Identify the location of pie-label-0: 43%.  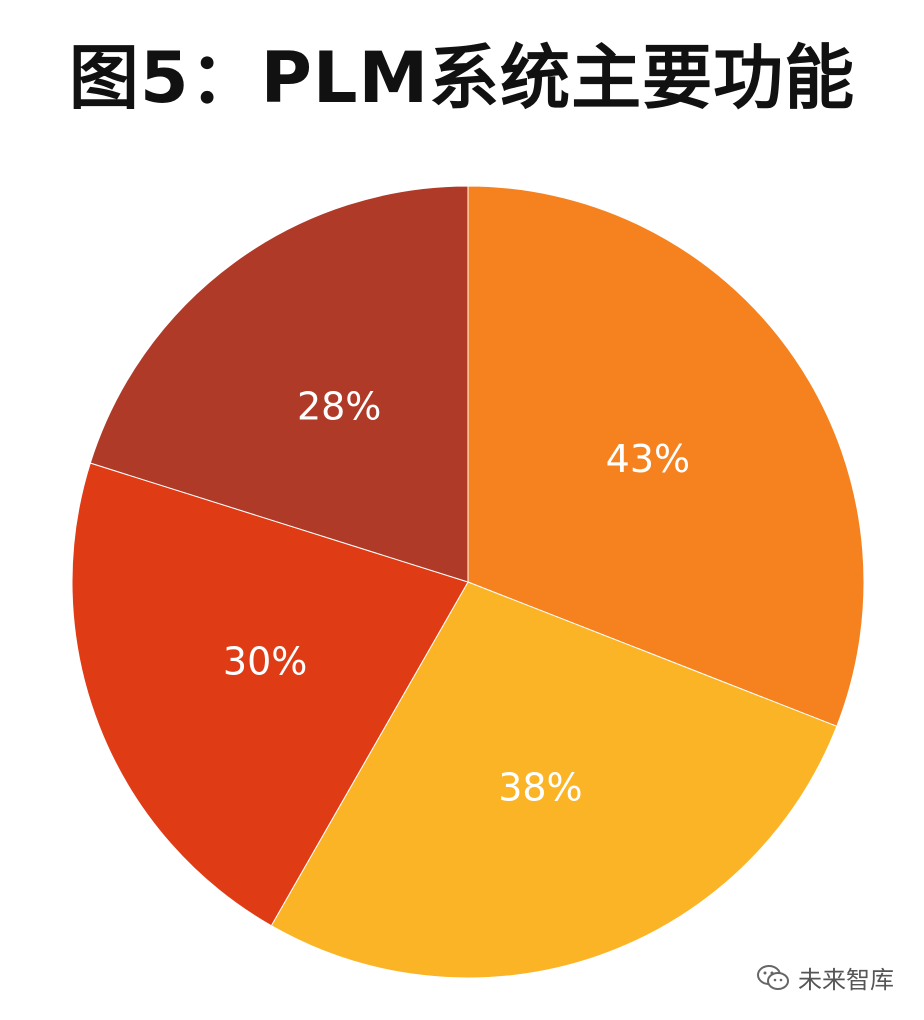
(648, 459).